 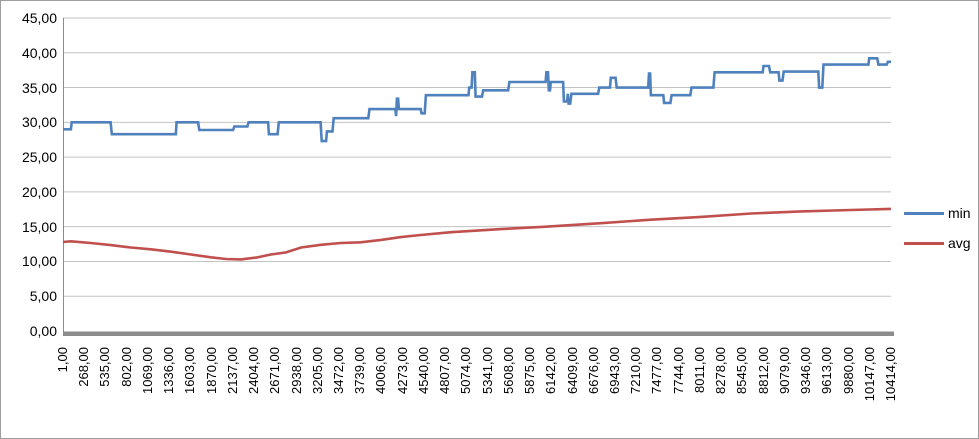 What do you see at coordinates (39, 157) in the screenshot?
I see `y-axis-tick-label: 25,00` at bounding box center [39, 157].